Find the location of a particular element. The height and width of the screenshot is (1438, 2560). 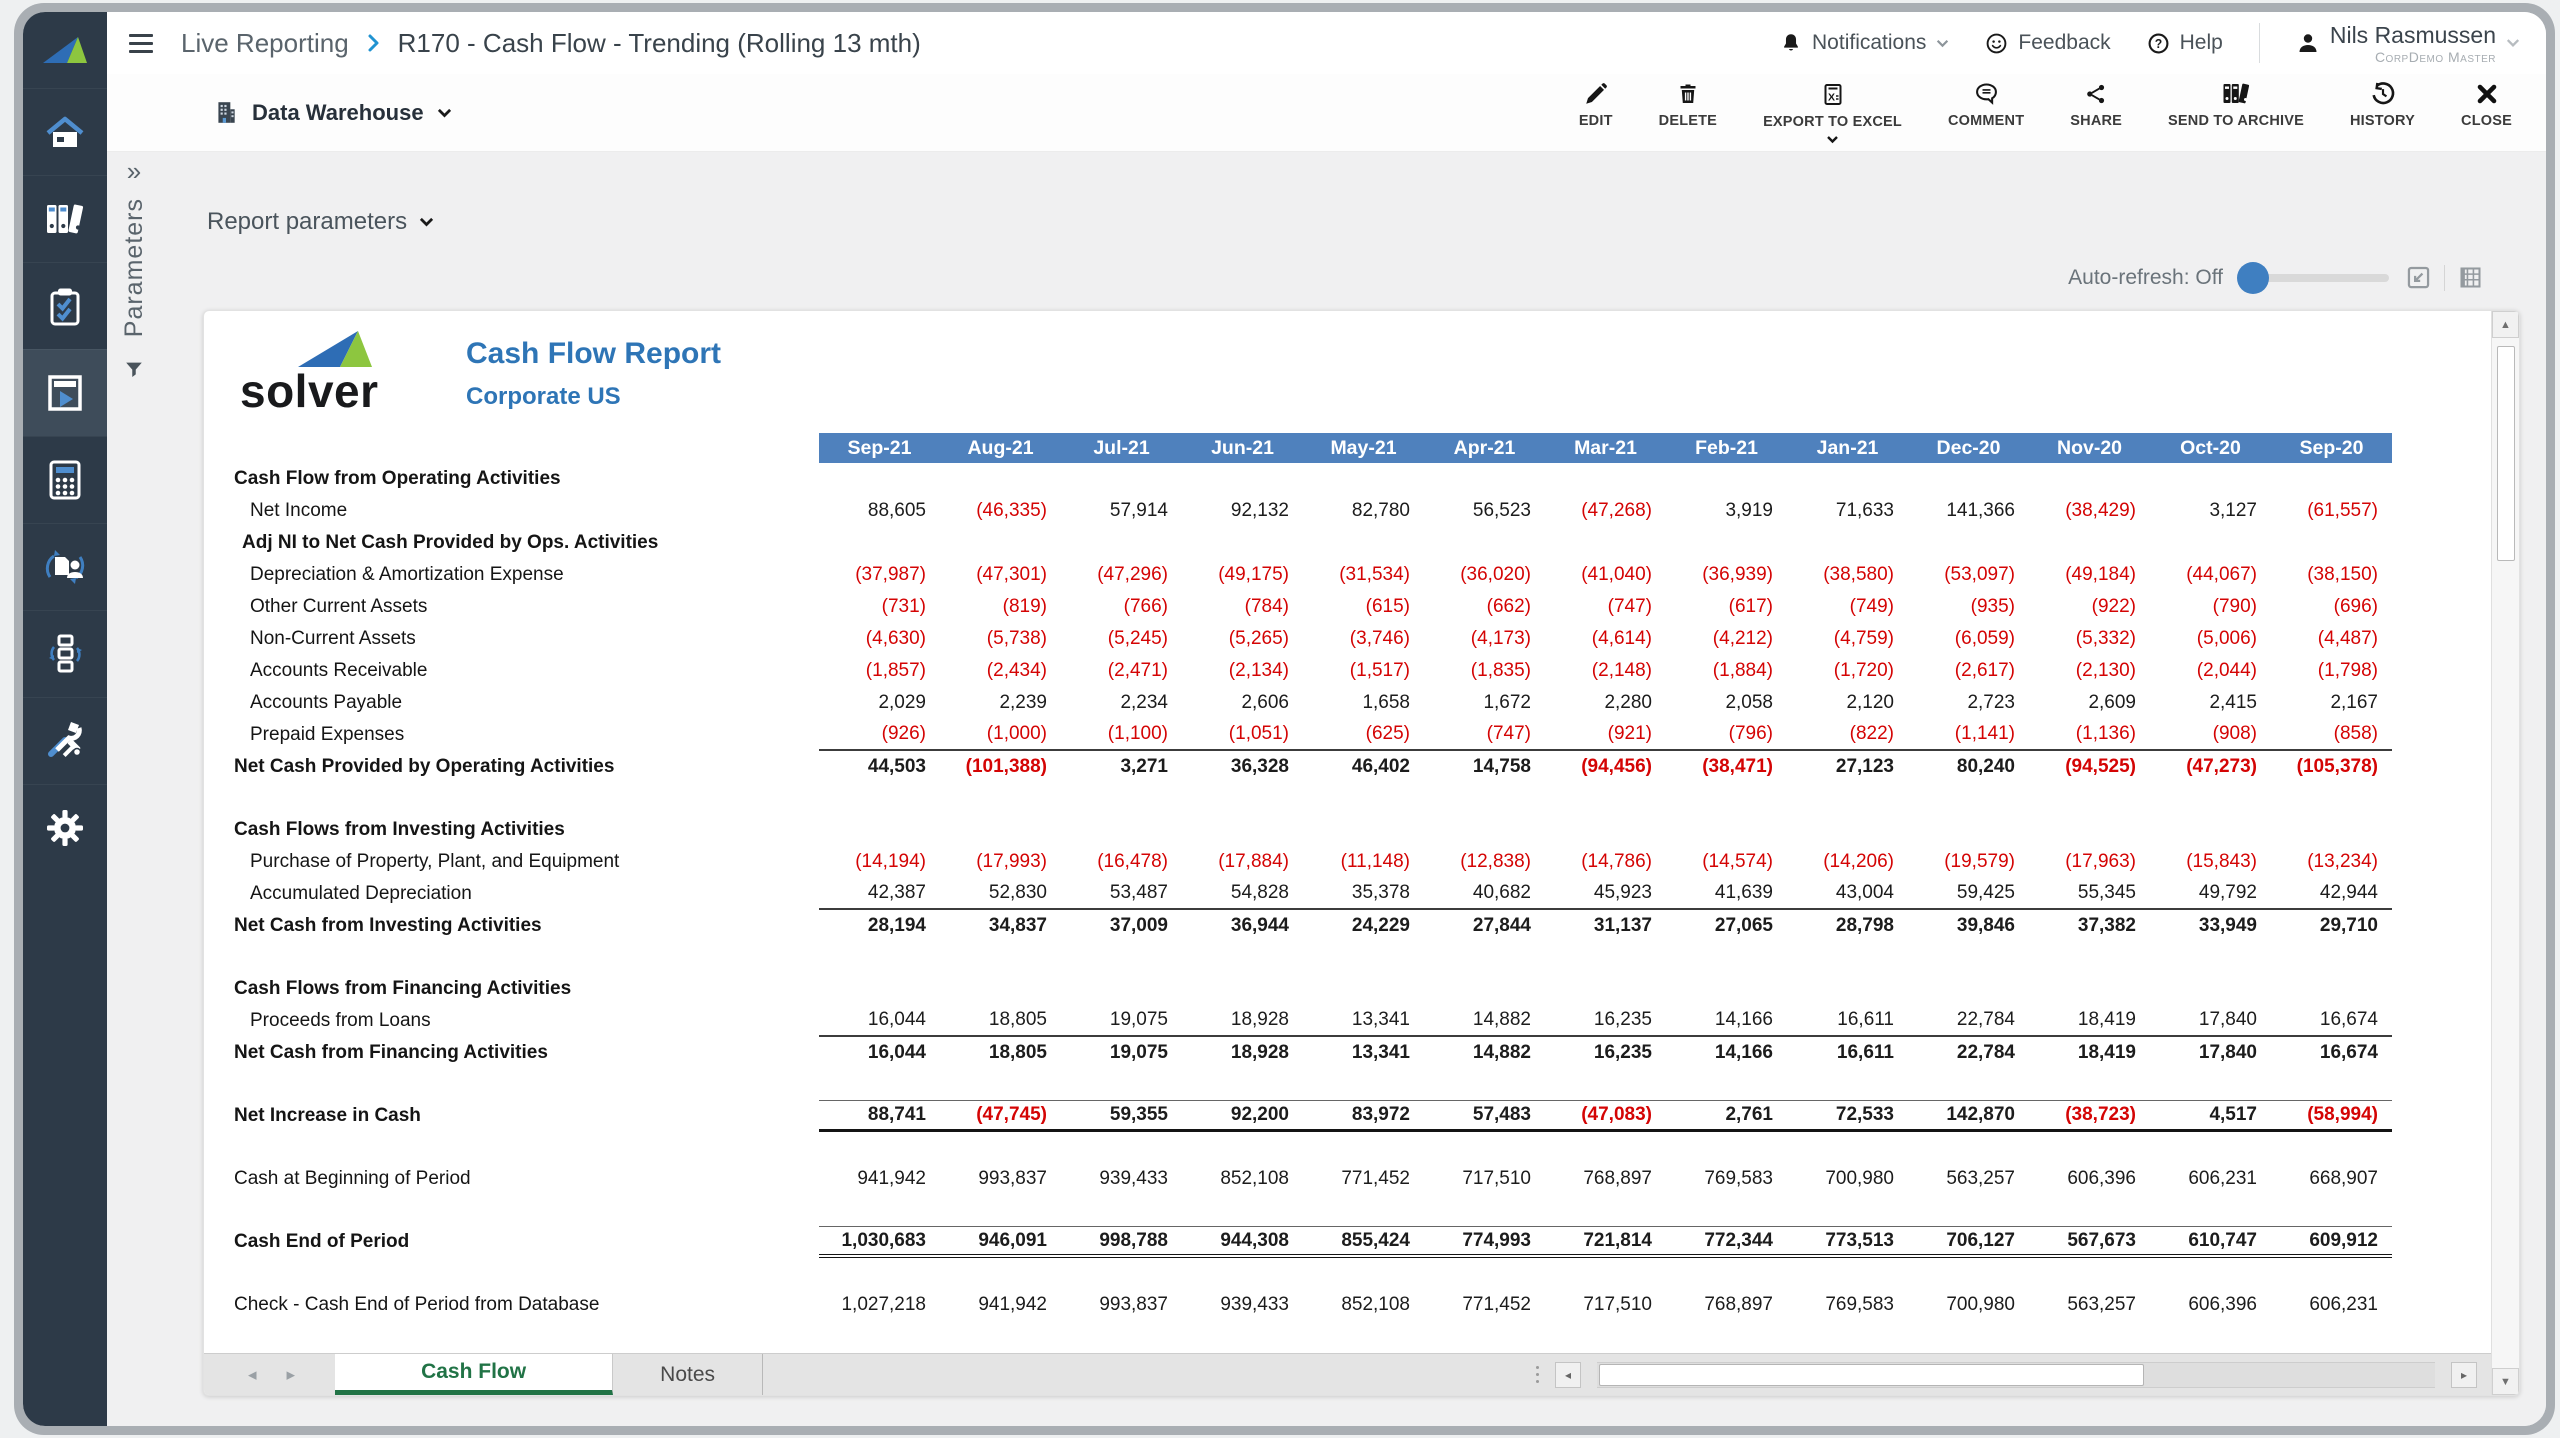

breadcrumb-section: Live Reporting is located at coordinates (265, 42).